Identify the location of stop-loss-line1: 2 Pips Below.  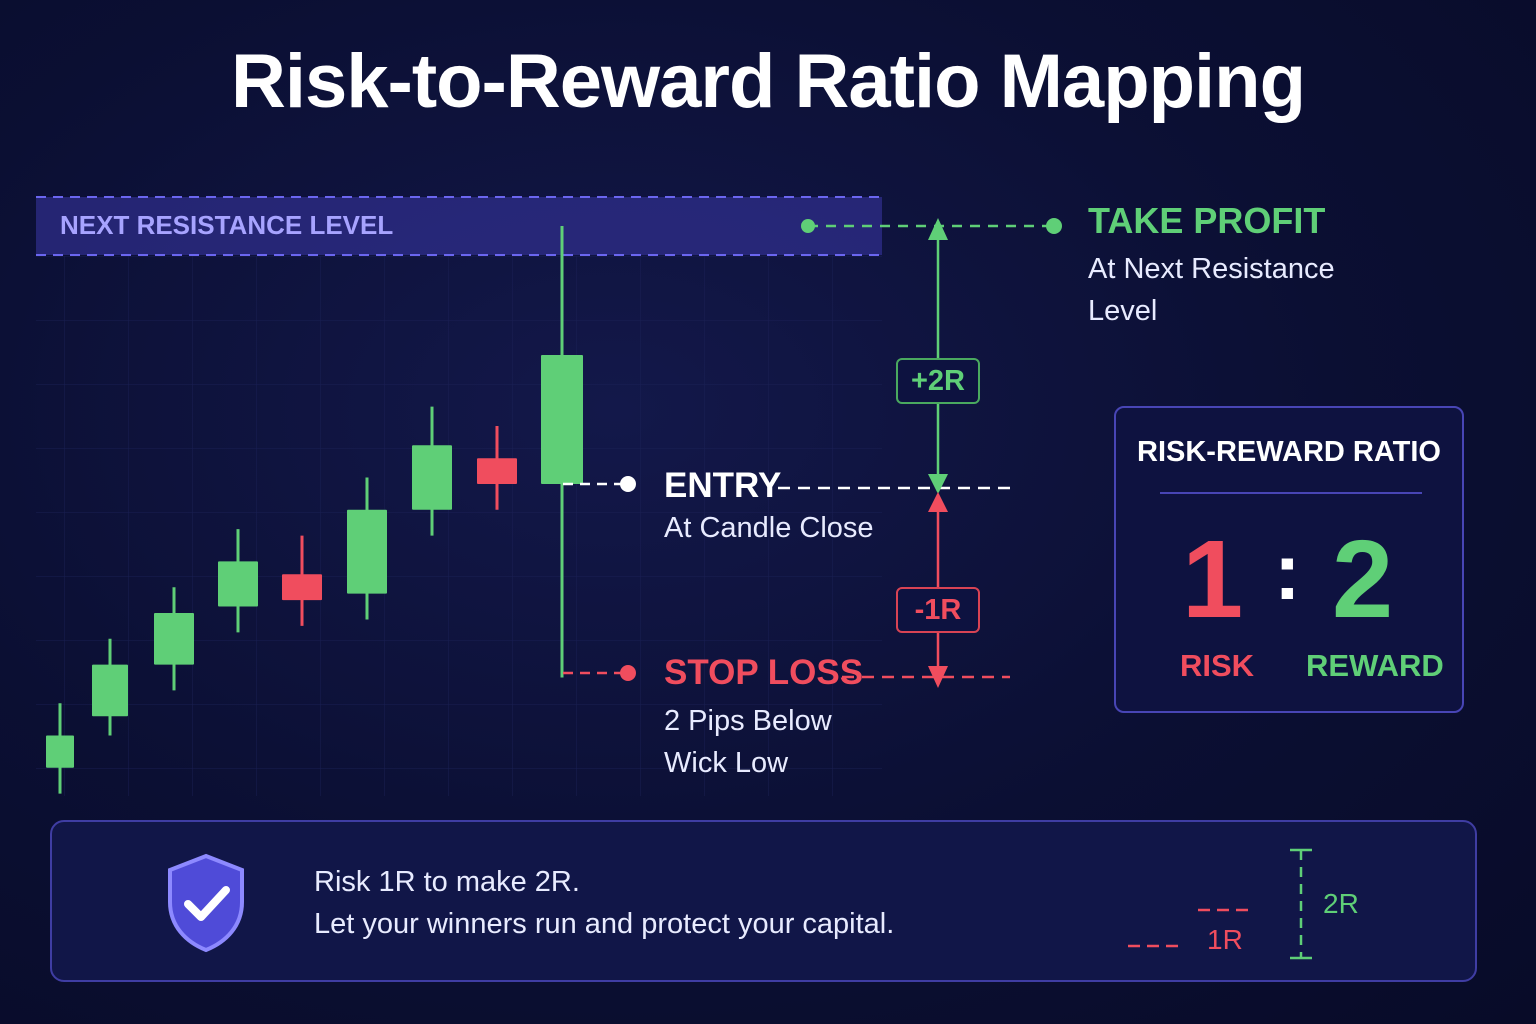
(748, 721).